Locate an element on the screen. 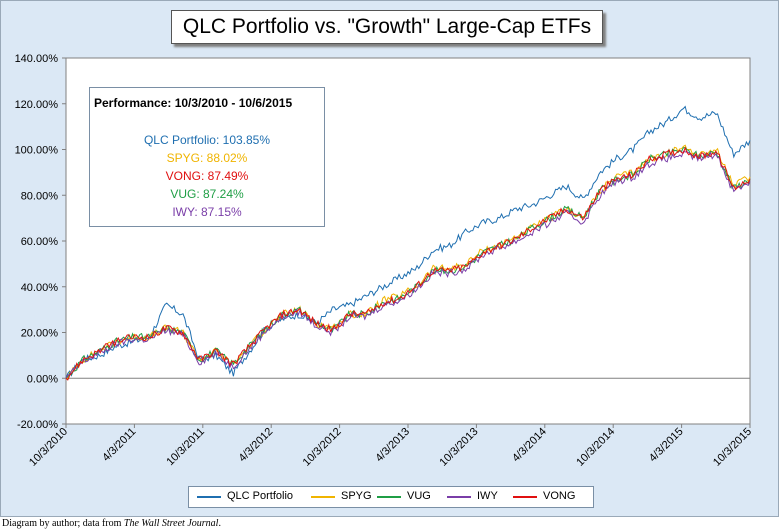 This screenshot has width=779, height=532. perf-iwy: IWY: 87.15% is located at coordinates (207, 212).